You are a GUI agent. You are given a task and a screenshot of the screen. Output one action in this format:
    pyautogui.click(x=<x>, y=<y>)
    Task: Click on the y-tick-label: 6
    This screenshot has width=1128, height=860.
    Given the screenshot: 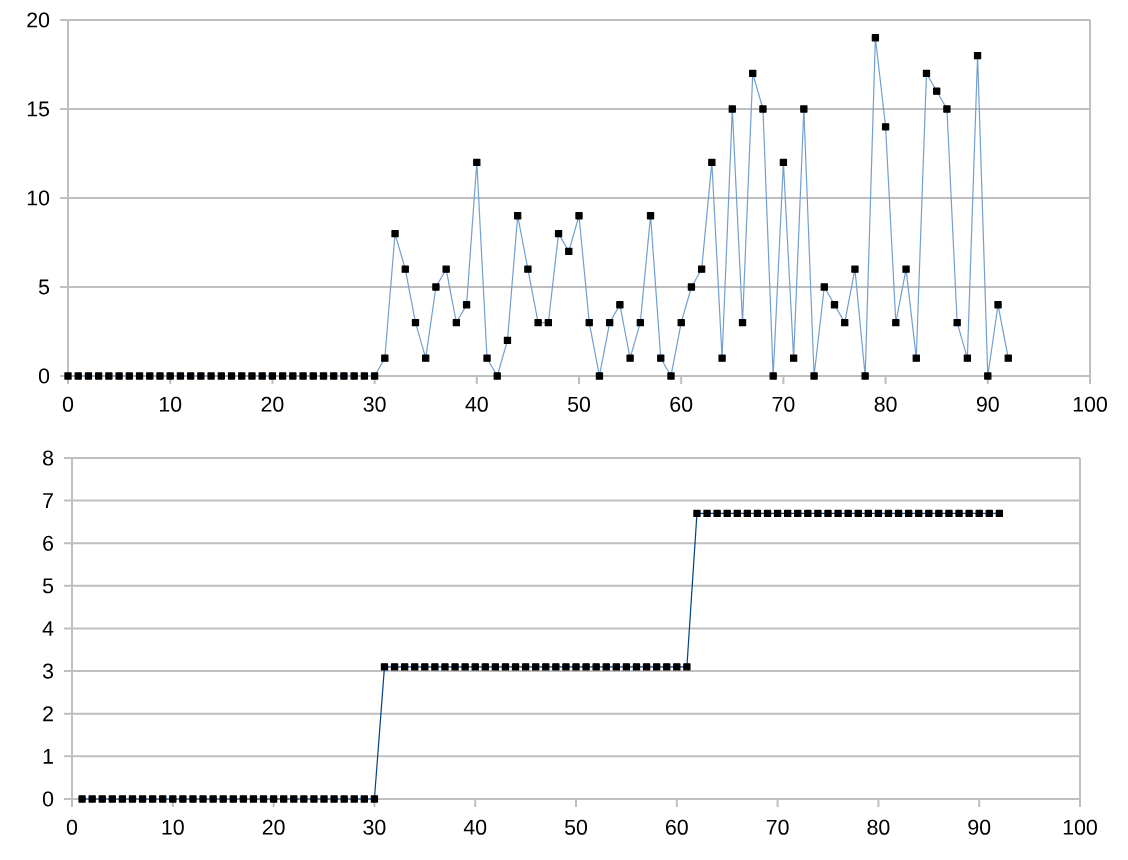 What is the action you would take?
    pyautogui.click(x=48, y=543)
    